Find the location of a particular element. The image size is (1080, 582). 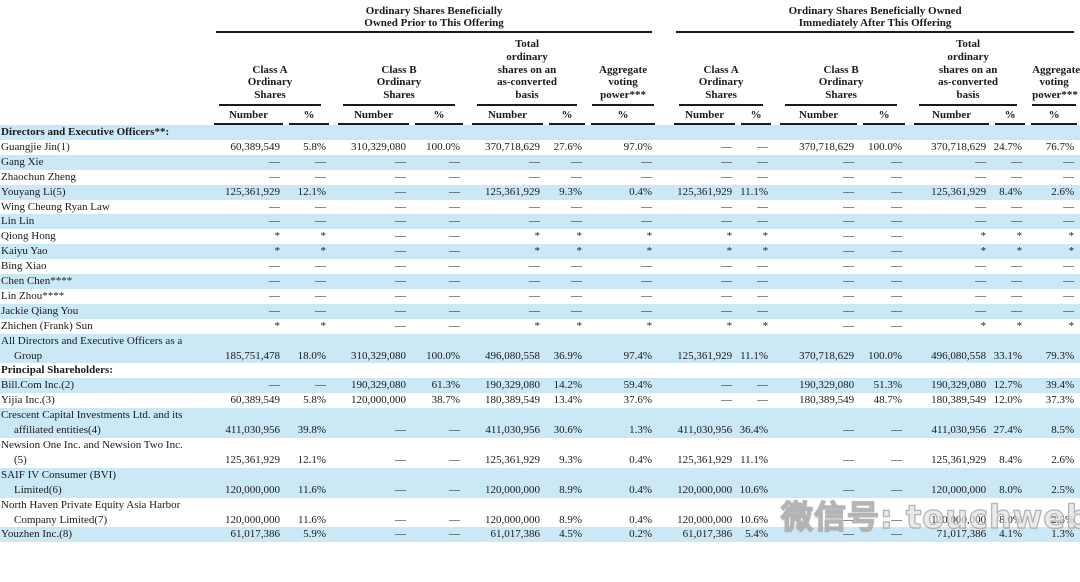

percent-header: % is located at coordinates (623, 115).